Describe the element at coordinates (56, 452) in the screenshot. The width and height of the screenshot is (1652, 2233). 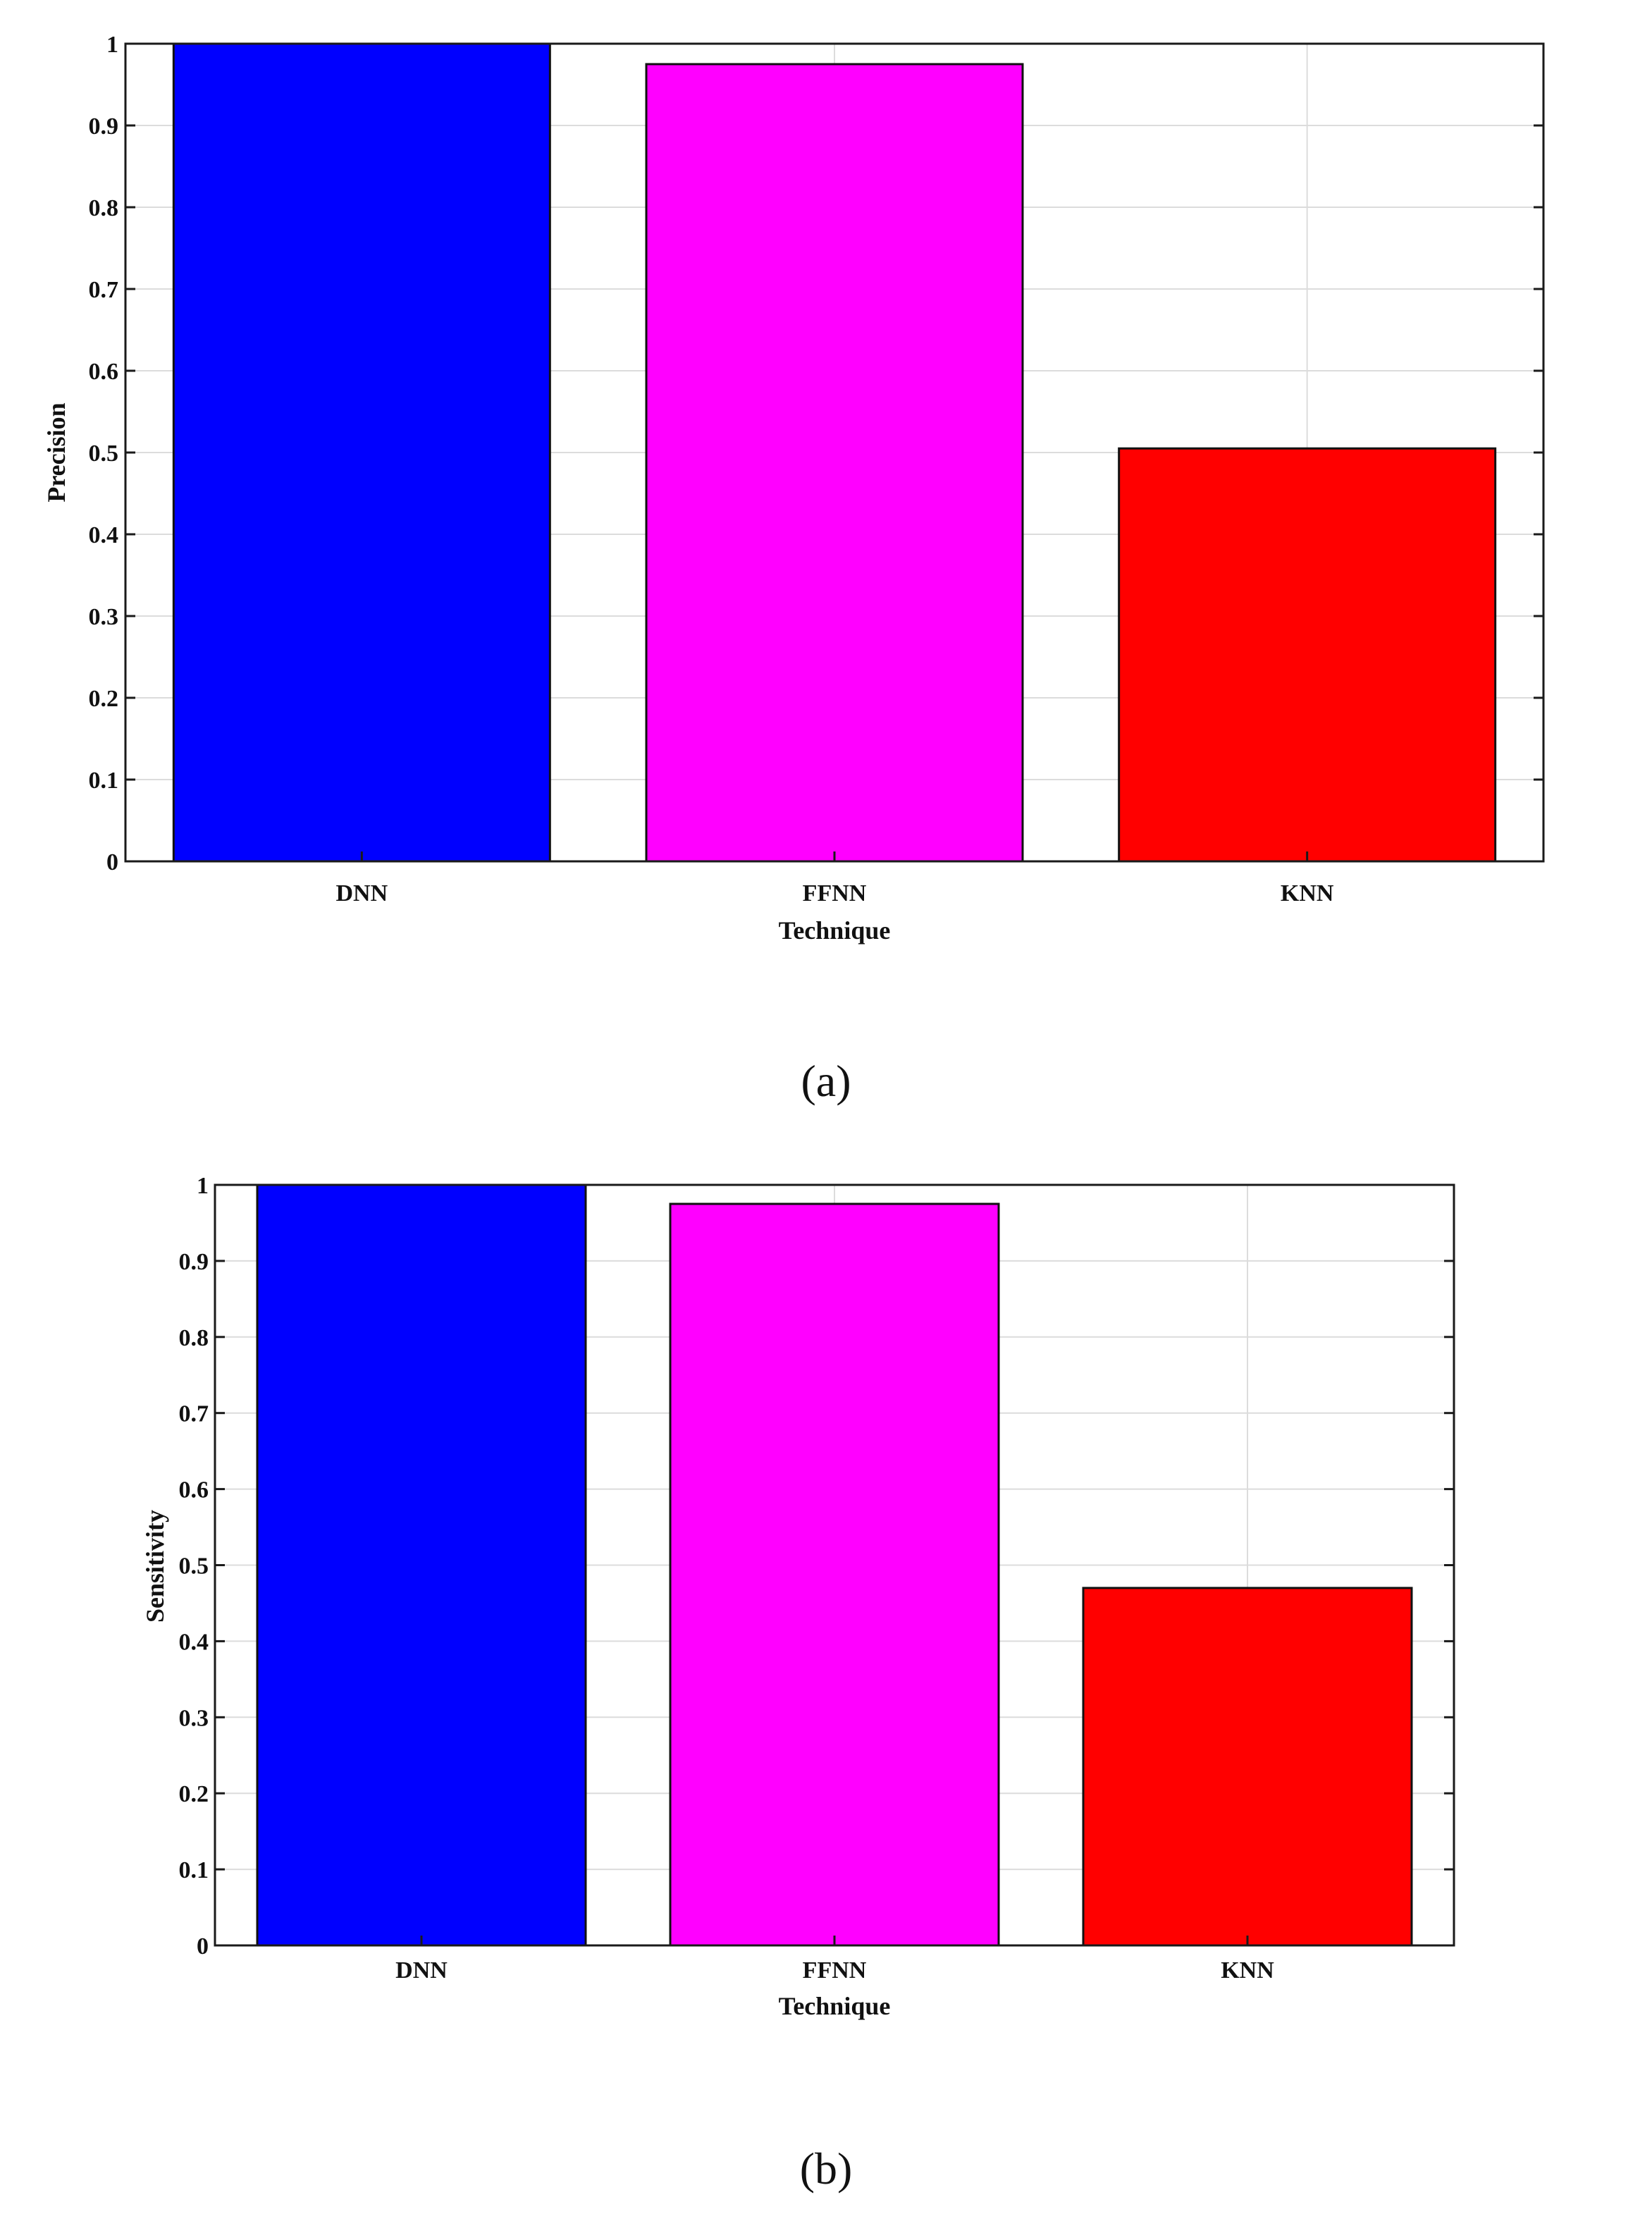
I see `y-axis-label: Precision` at that location.